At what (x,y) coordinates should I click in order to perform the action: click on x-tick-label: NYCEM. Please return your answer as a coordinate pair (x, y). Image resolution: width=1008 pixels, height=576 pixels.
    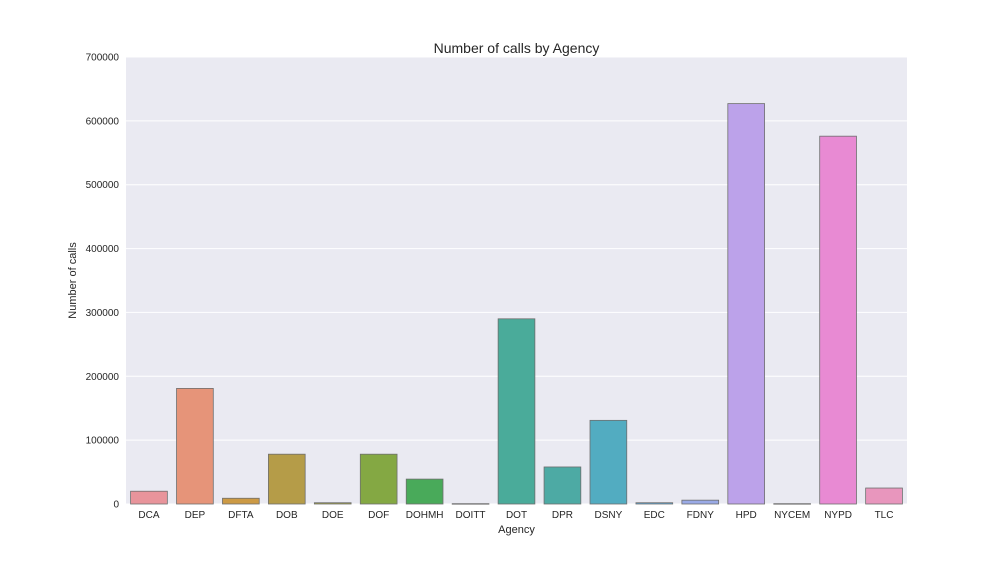
    Looking at the image, I should click on (792, 515).